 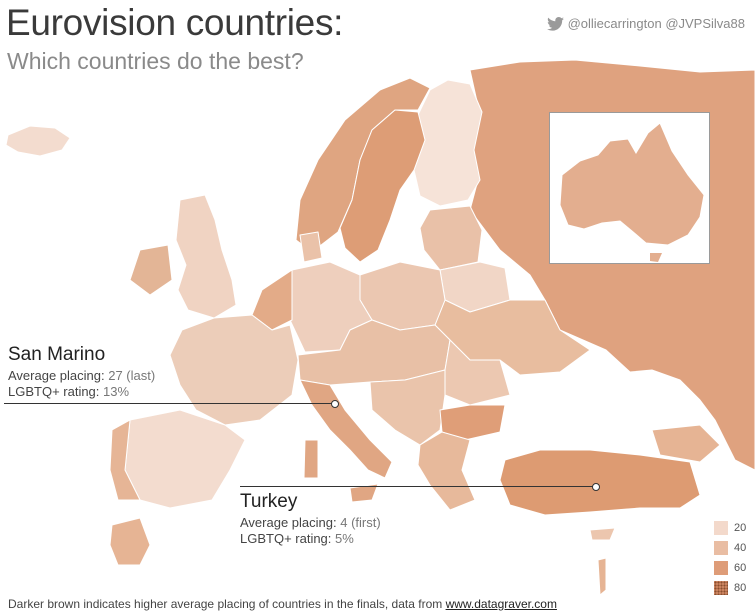 I want to click on country-israel, so click(x=602, y=576).